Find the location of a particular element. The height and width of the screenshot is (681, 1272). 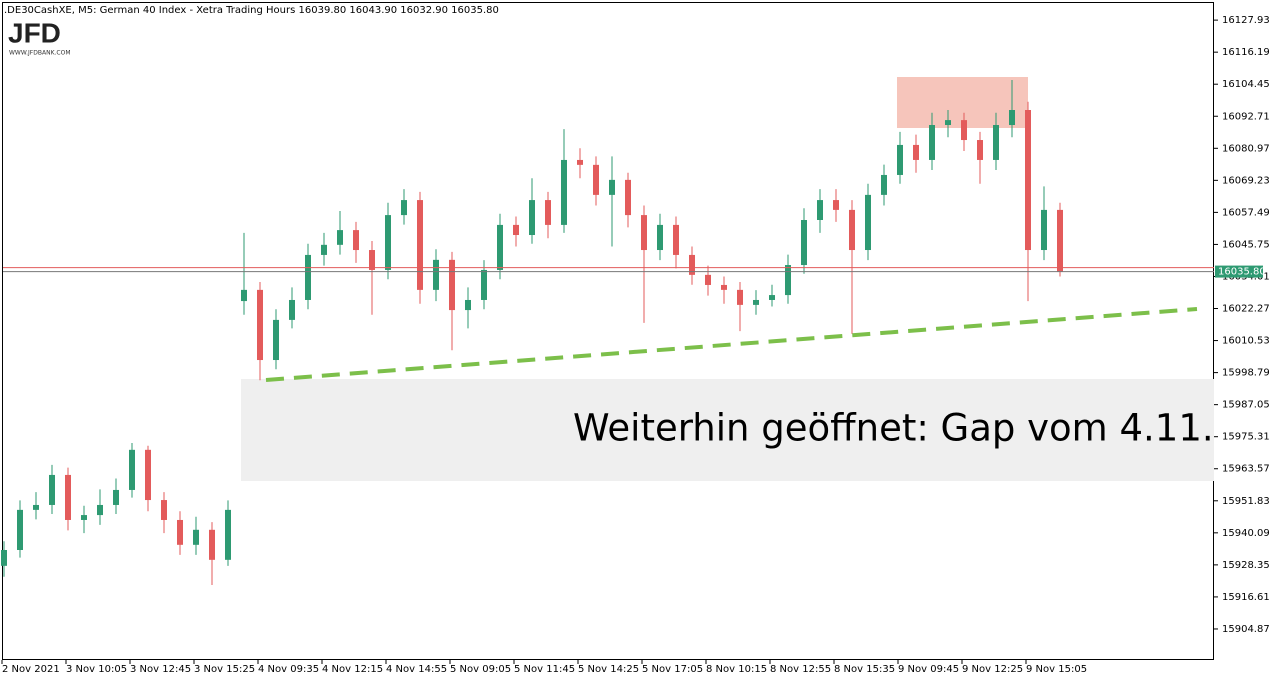

x-tick-label: 5 Nov 09:05 is located at coordinates (480, 669).